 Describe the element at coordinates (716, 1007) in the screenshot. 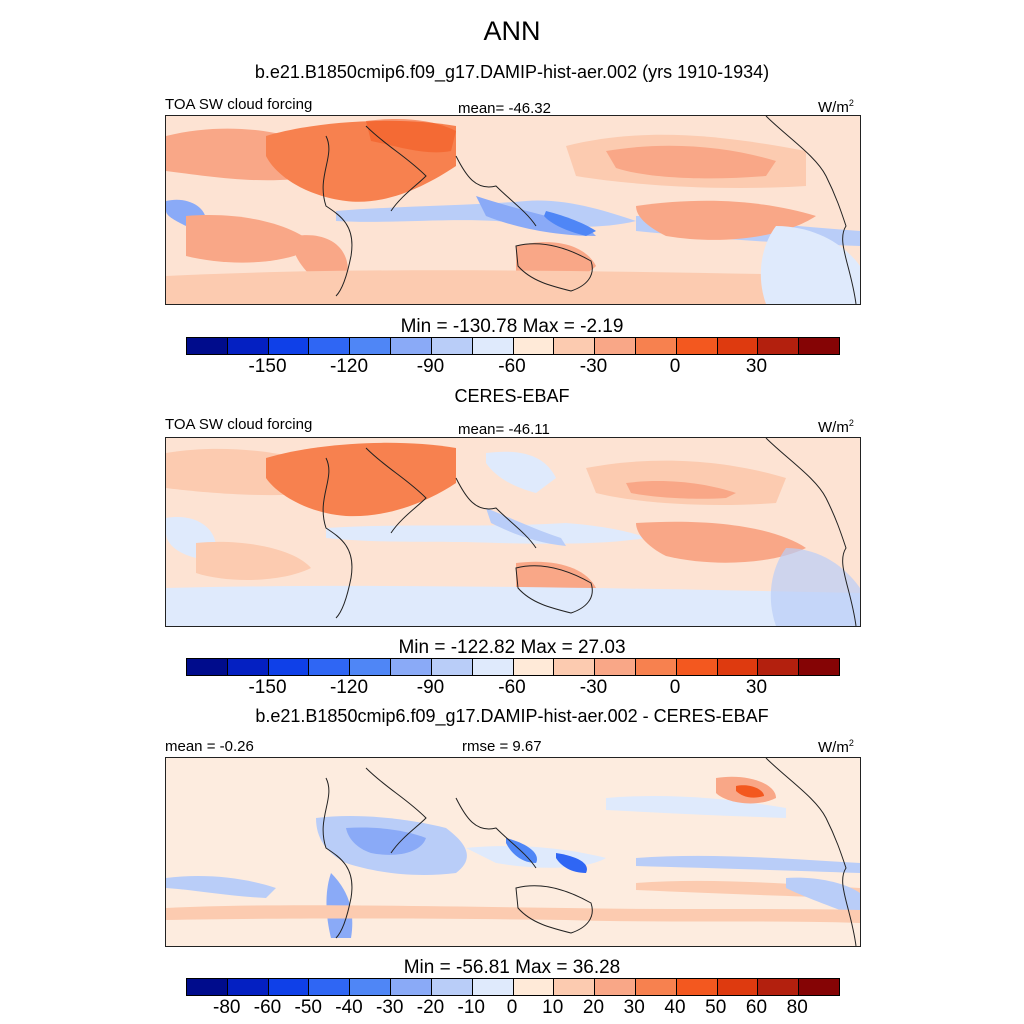

I see `colorbar-tick-label: 50` at that location.